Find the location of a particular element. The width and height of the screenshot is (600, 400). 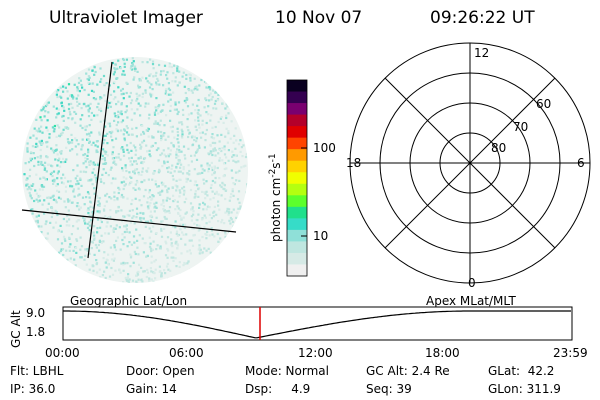

colorbar is located at coordinates (297, 178).